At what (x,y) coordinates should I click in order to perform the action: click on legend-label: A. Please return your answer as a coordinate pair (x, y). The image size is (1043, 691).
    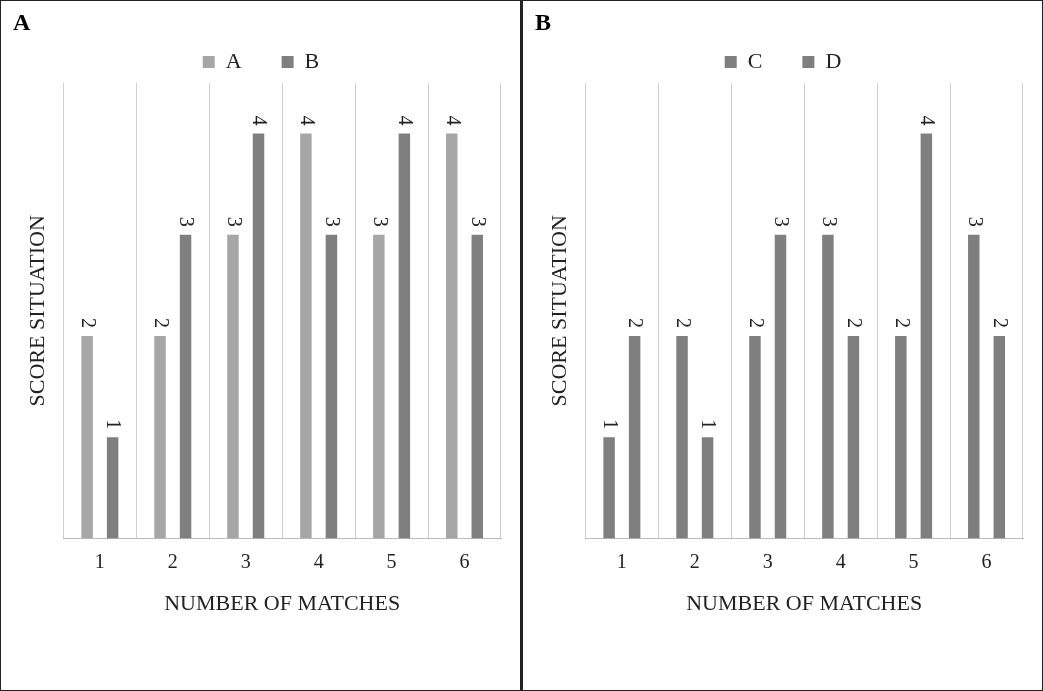
    Looking at the image, I should click on (233, 60).